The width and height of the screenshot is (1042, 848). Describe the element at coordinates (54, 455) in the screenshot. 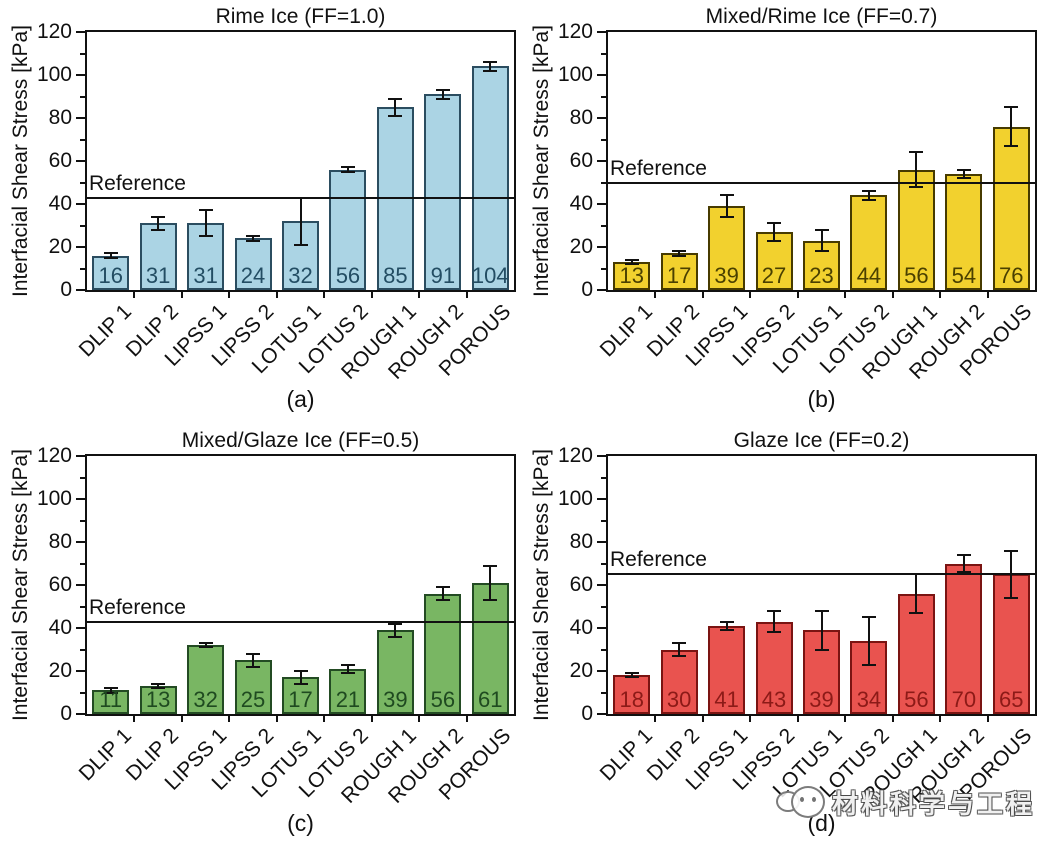

I see `y-tick-label: 120` at that location.